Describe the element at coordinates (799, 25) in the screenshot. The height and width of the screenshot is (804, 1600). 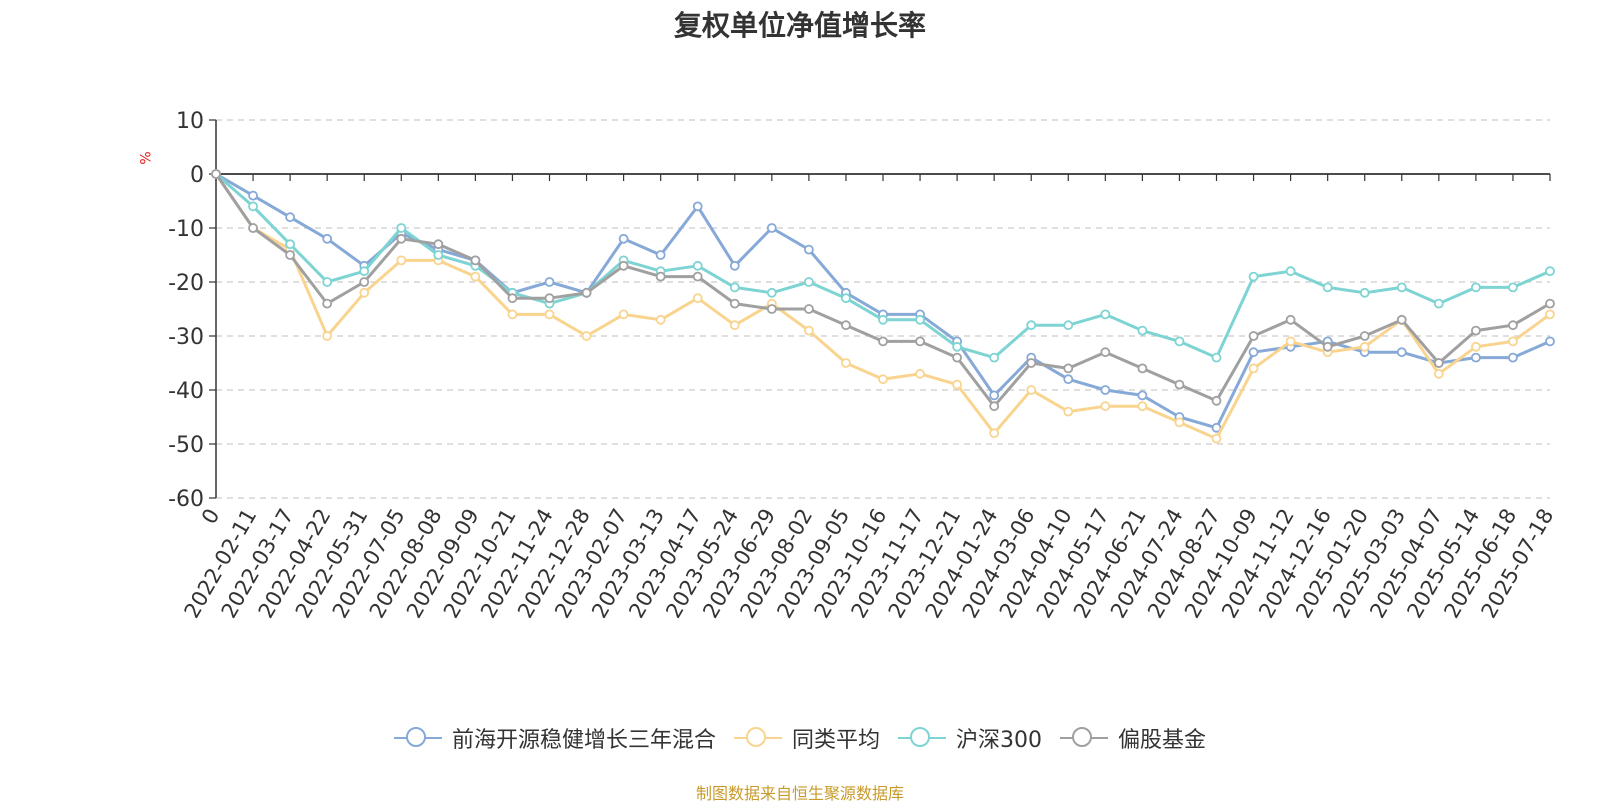
I see `chart-title: 复权单位净值增长率` at that location.